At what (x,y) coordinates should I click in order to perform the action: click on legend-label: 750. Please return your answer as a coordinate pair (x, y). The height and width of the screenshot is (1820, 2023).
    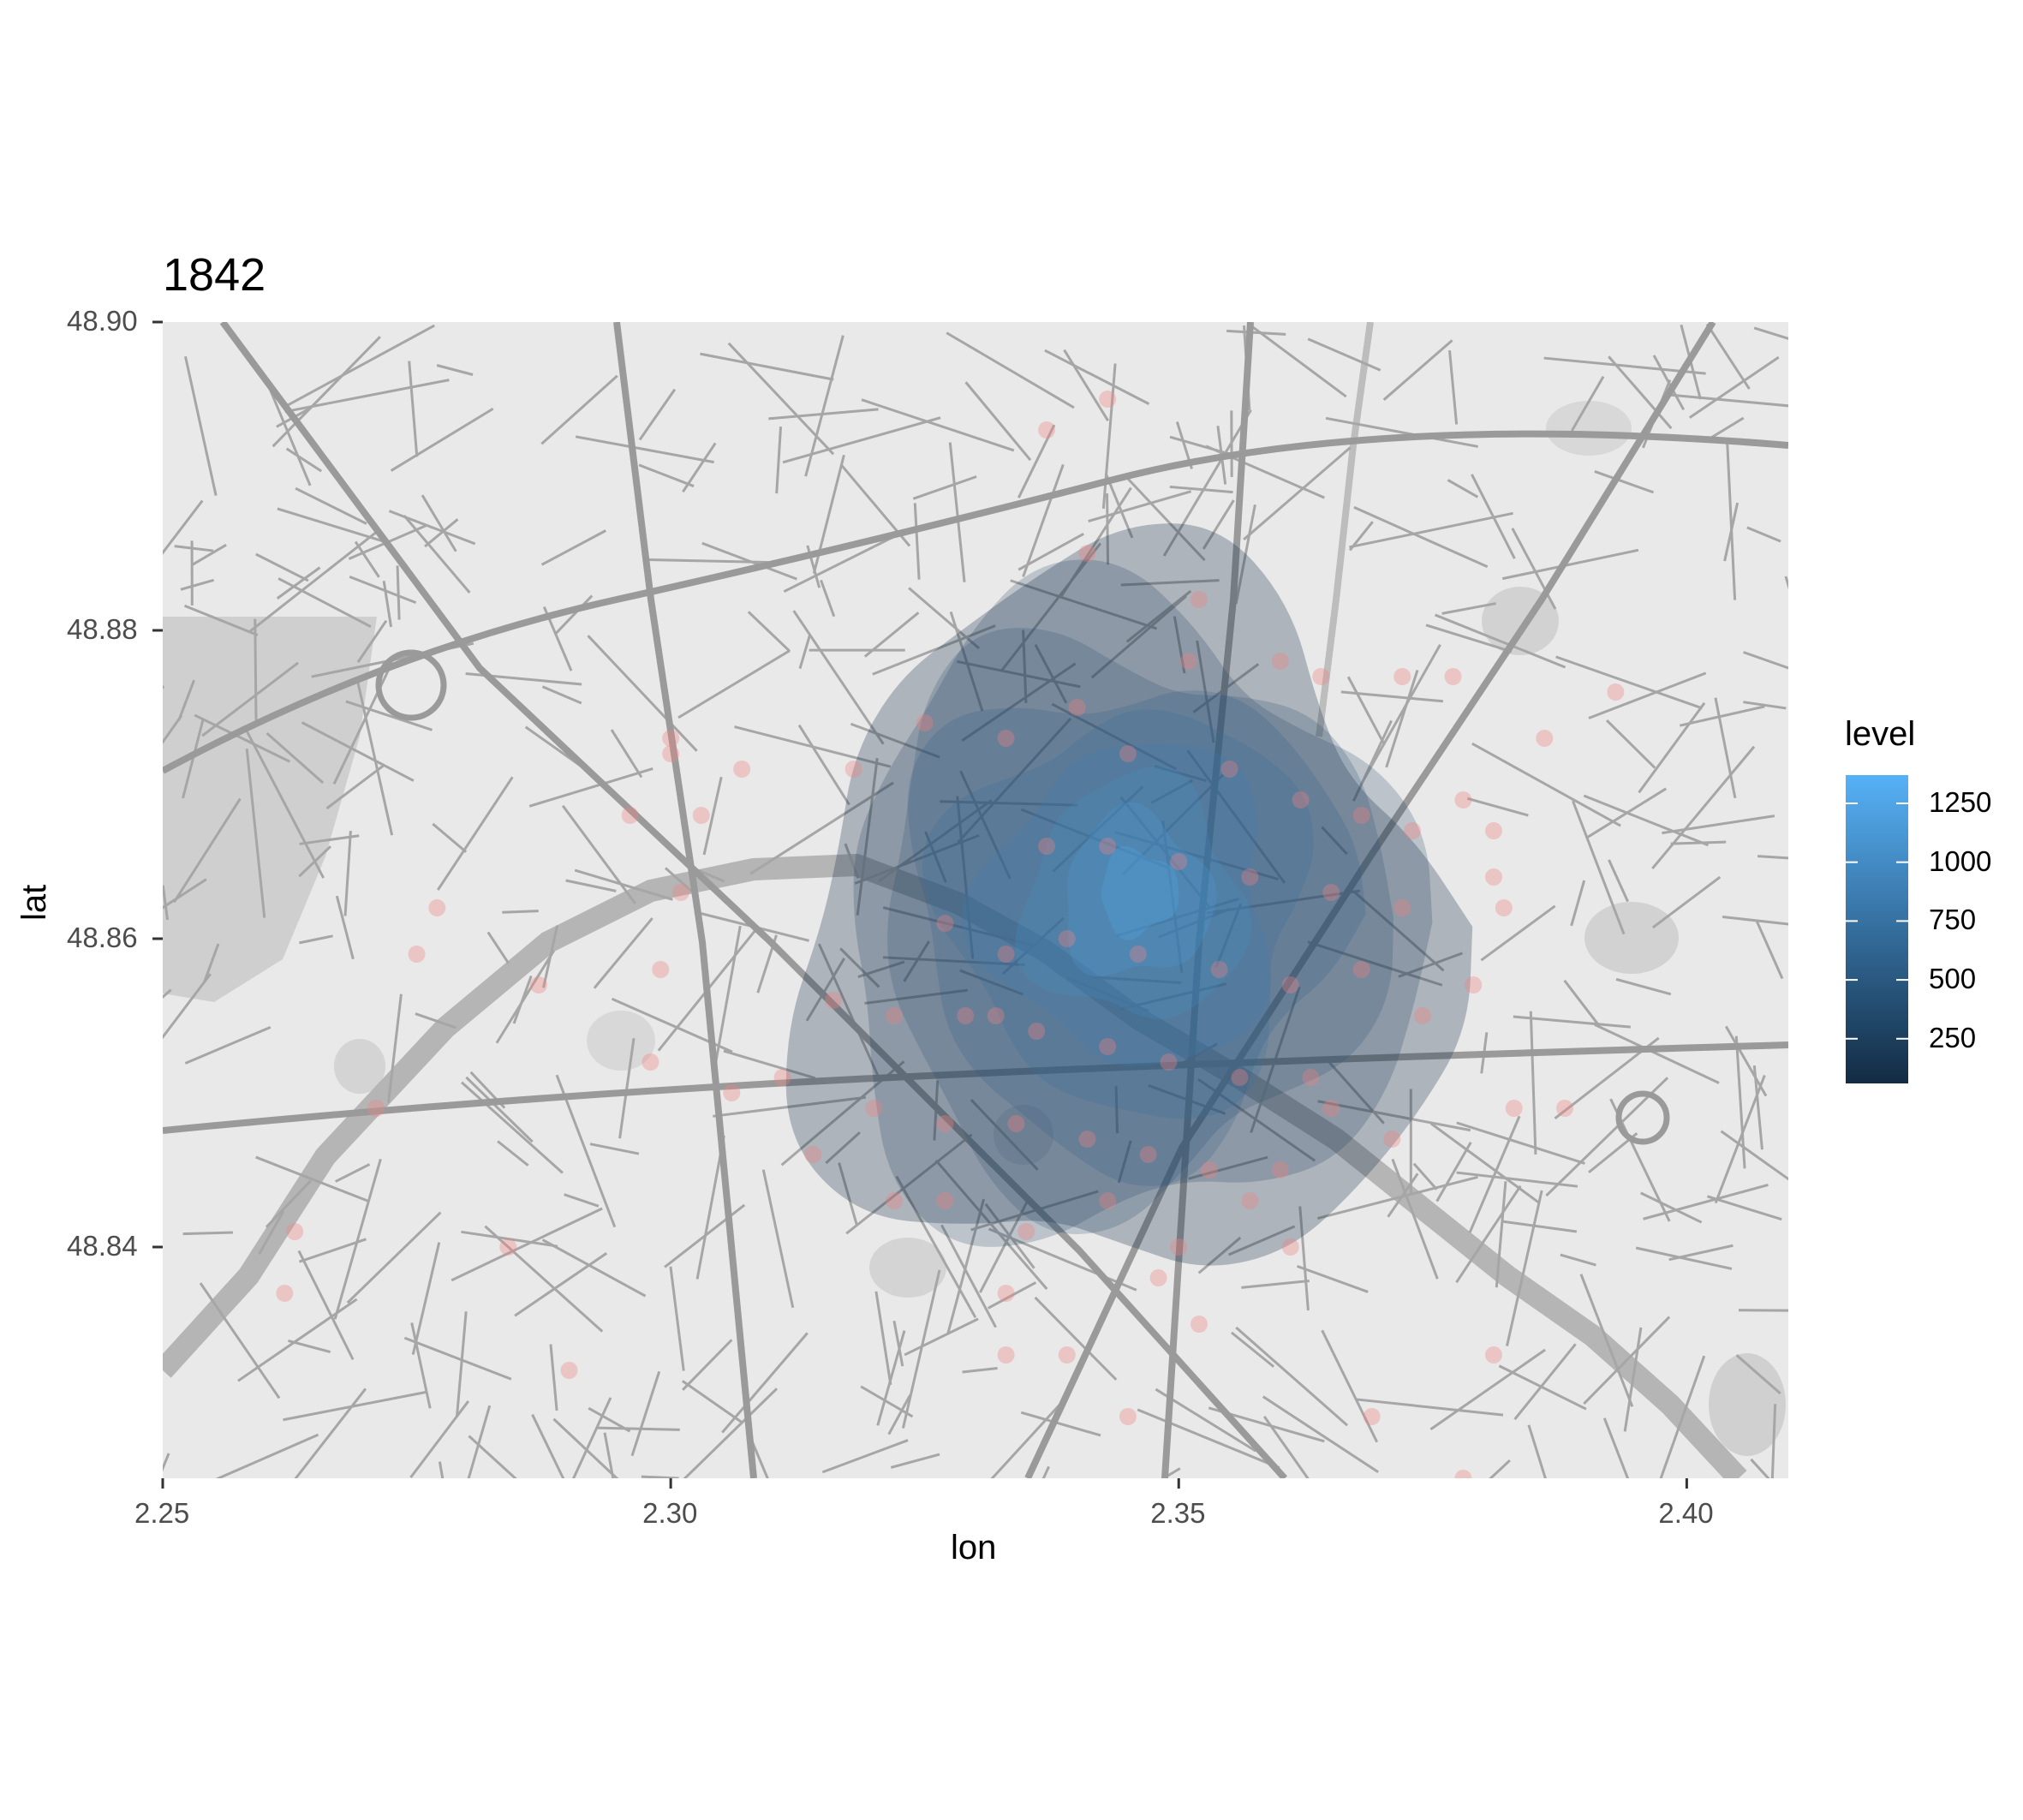
    Looking at the image, I should click on (1953, 920).